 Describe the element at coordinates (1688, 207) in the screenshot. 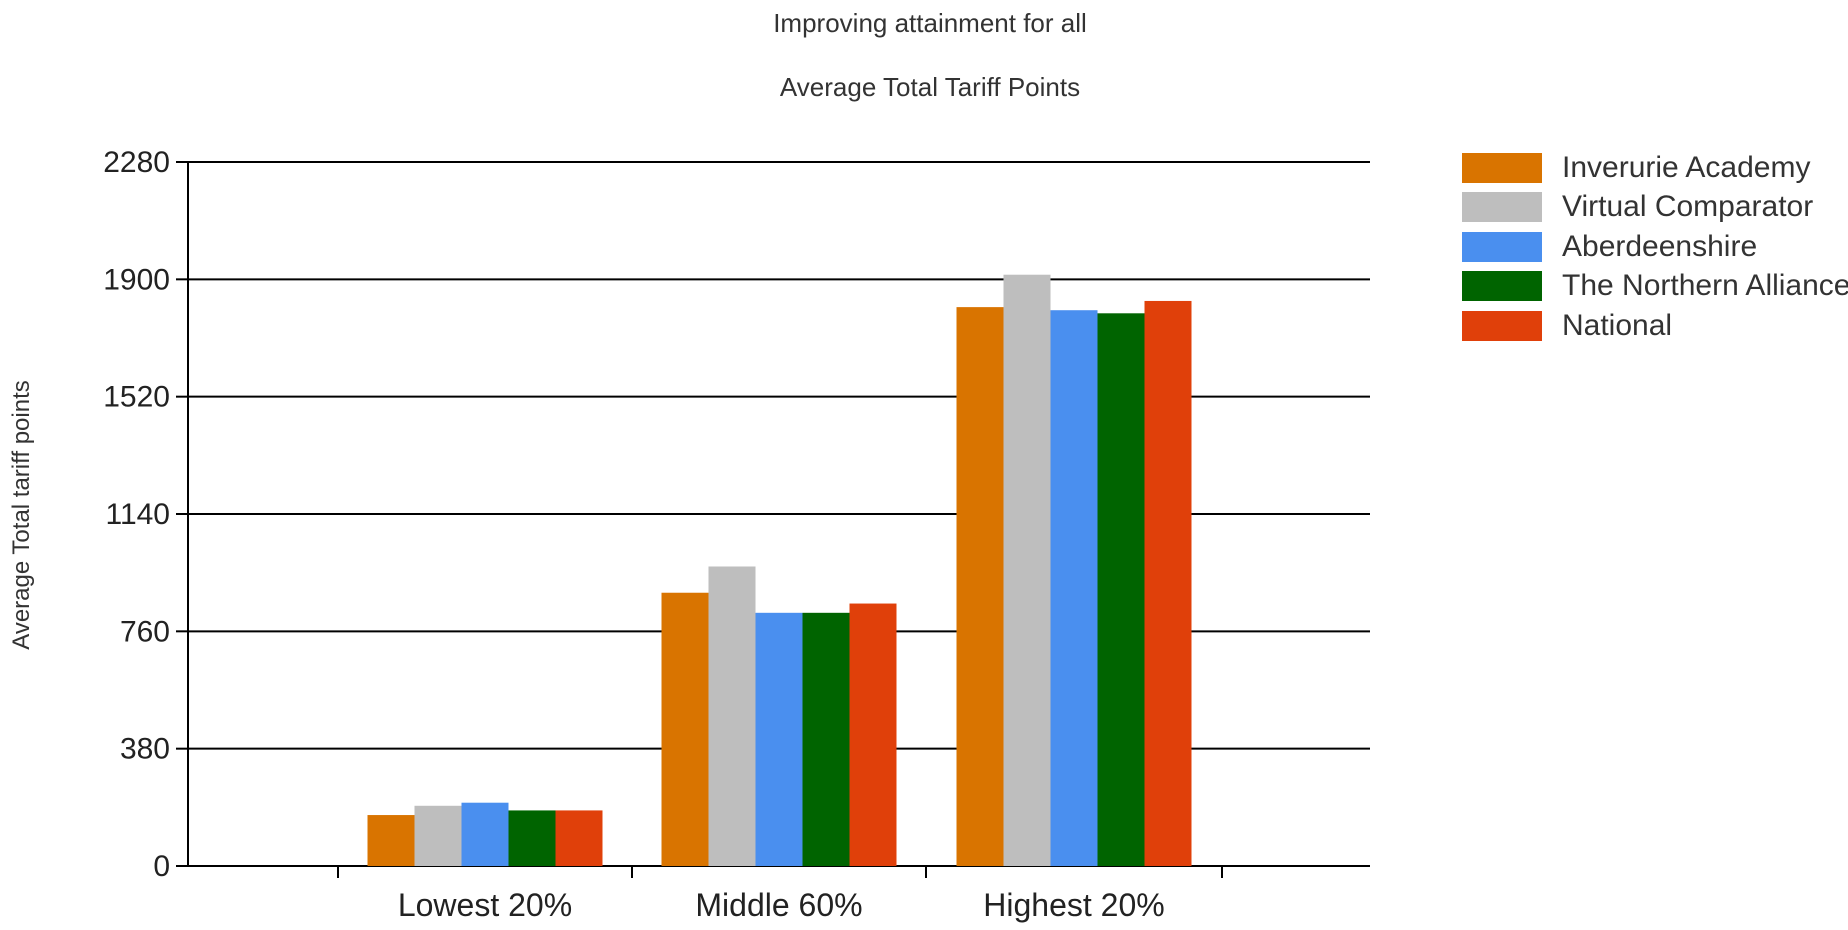

I see `legend-label: Virtual Comparator` at that location.